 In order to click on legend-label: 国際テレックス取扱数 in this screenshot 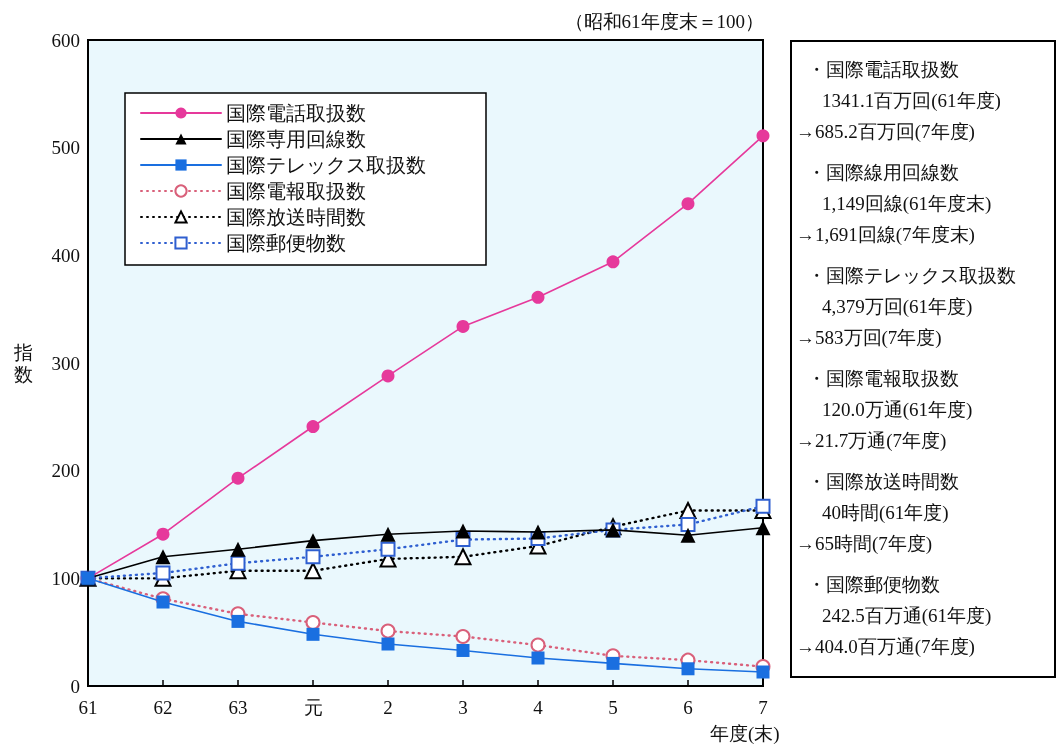, I will do `click(326, 165)`.